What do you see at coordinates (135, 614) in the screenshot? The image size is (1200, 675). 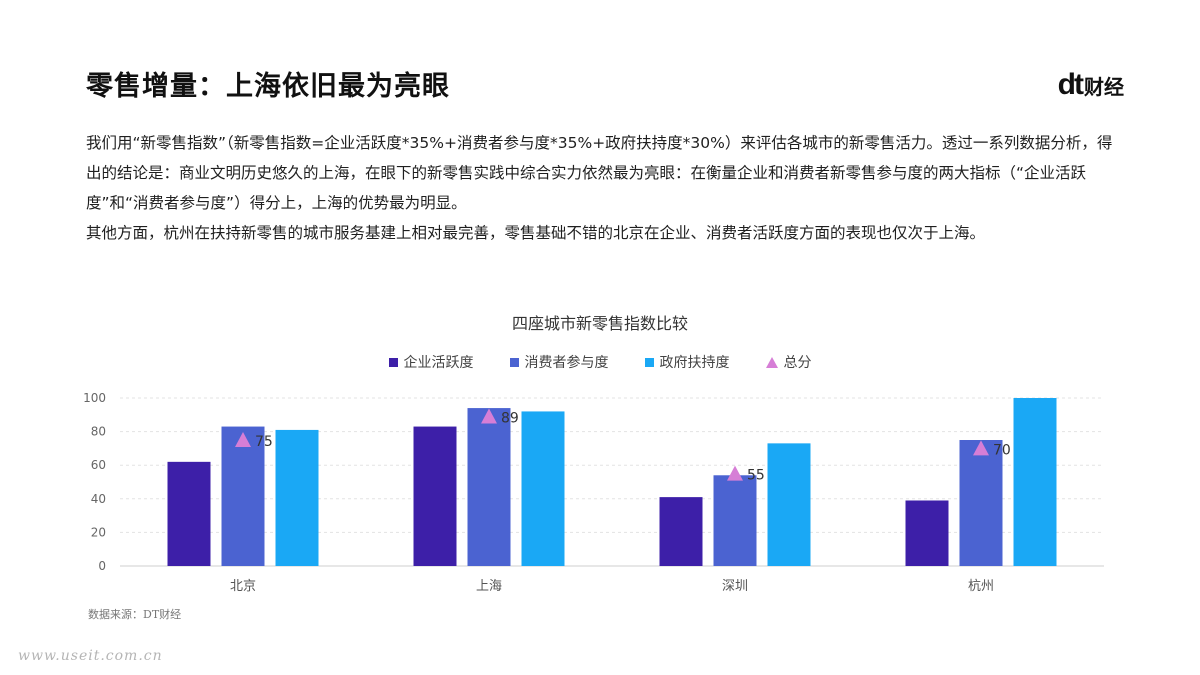 I see `data-source: 数据来源：DT财经` at bounding box center [135, 614].